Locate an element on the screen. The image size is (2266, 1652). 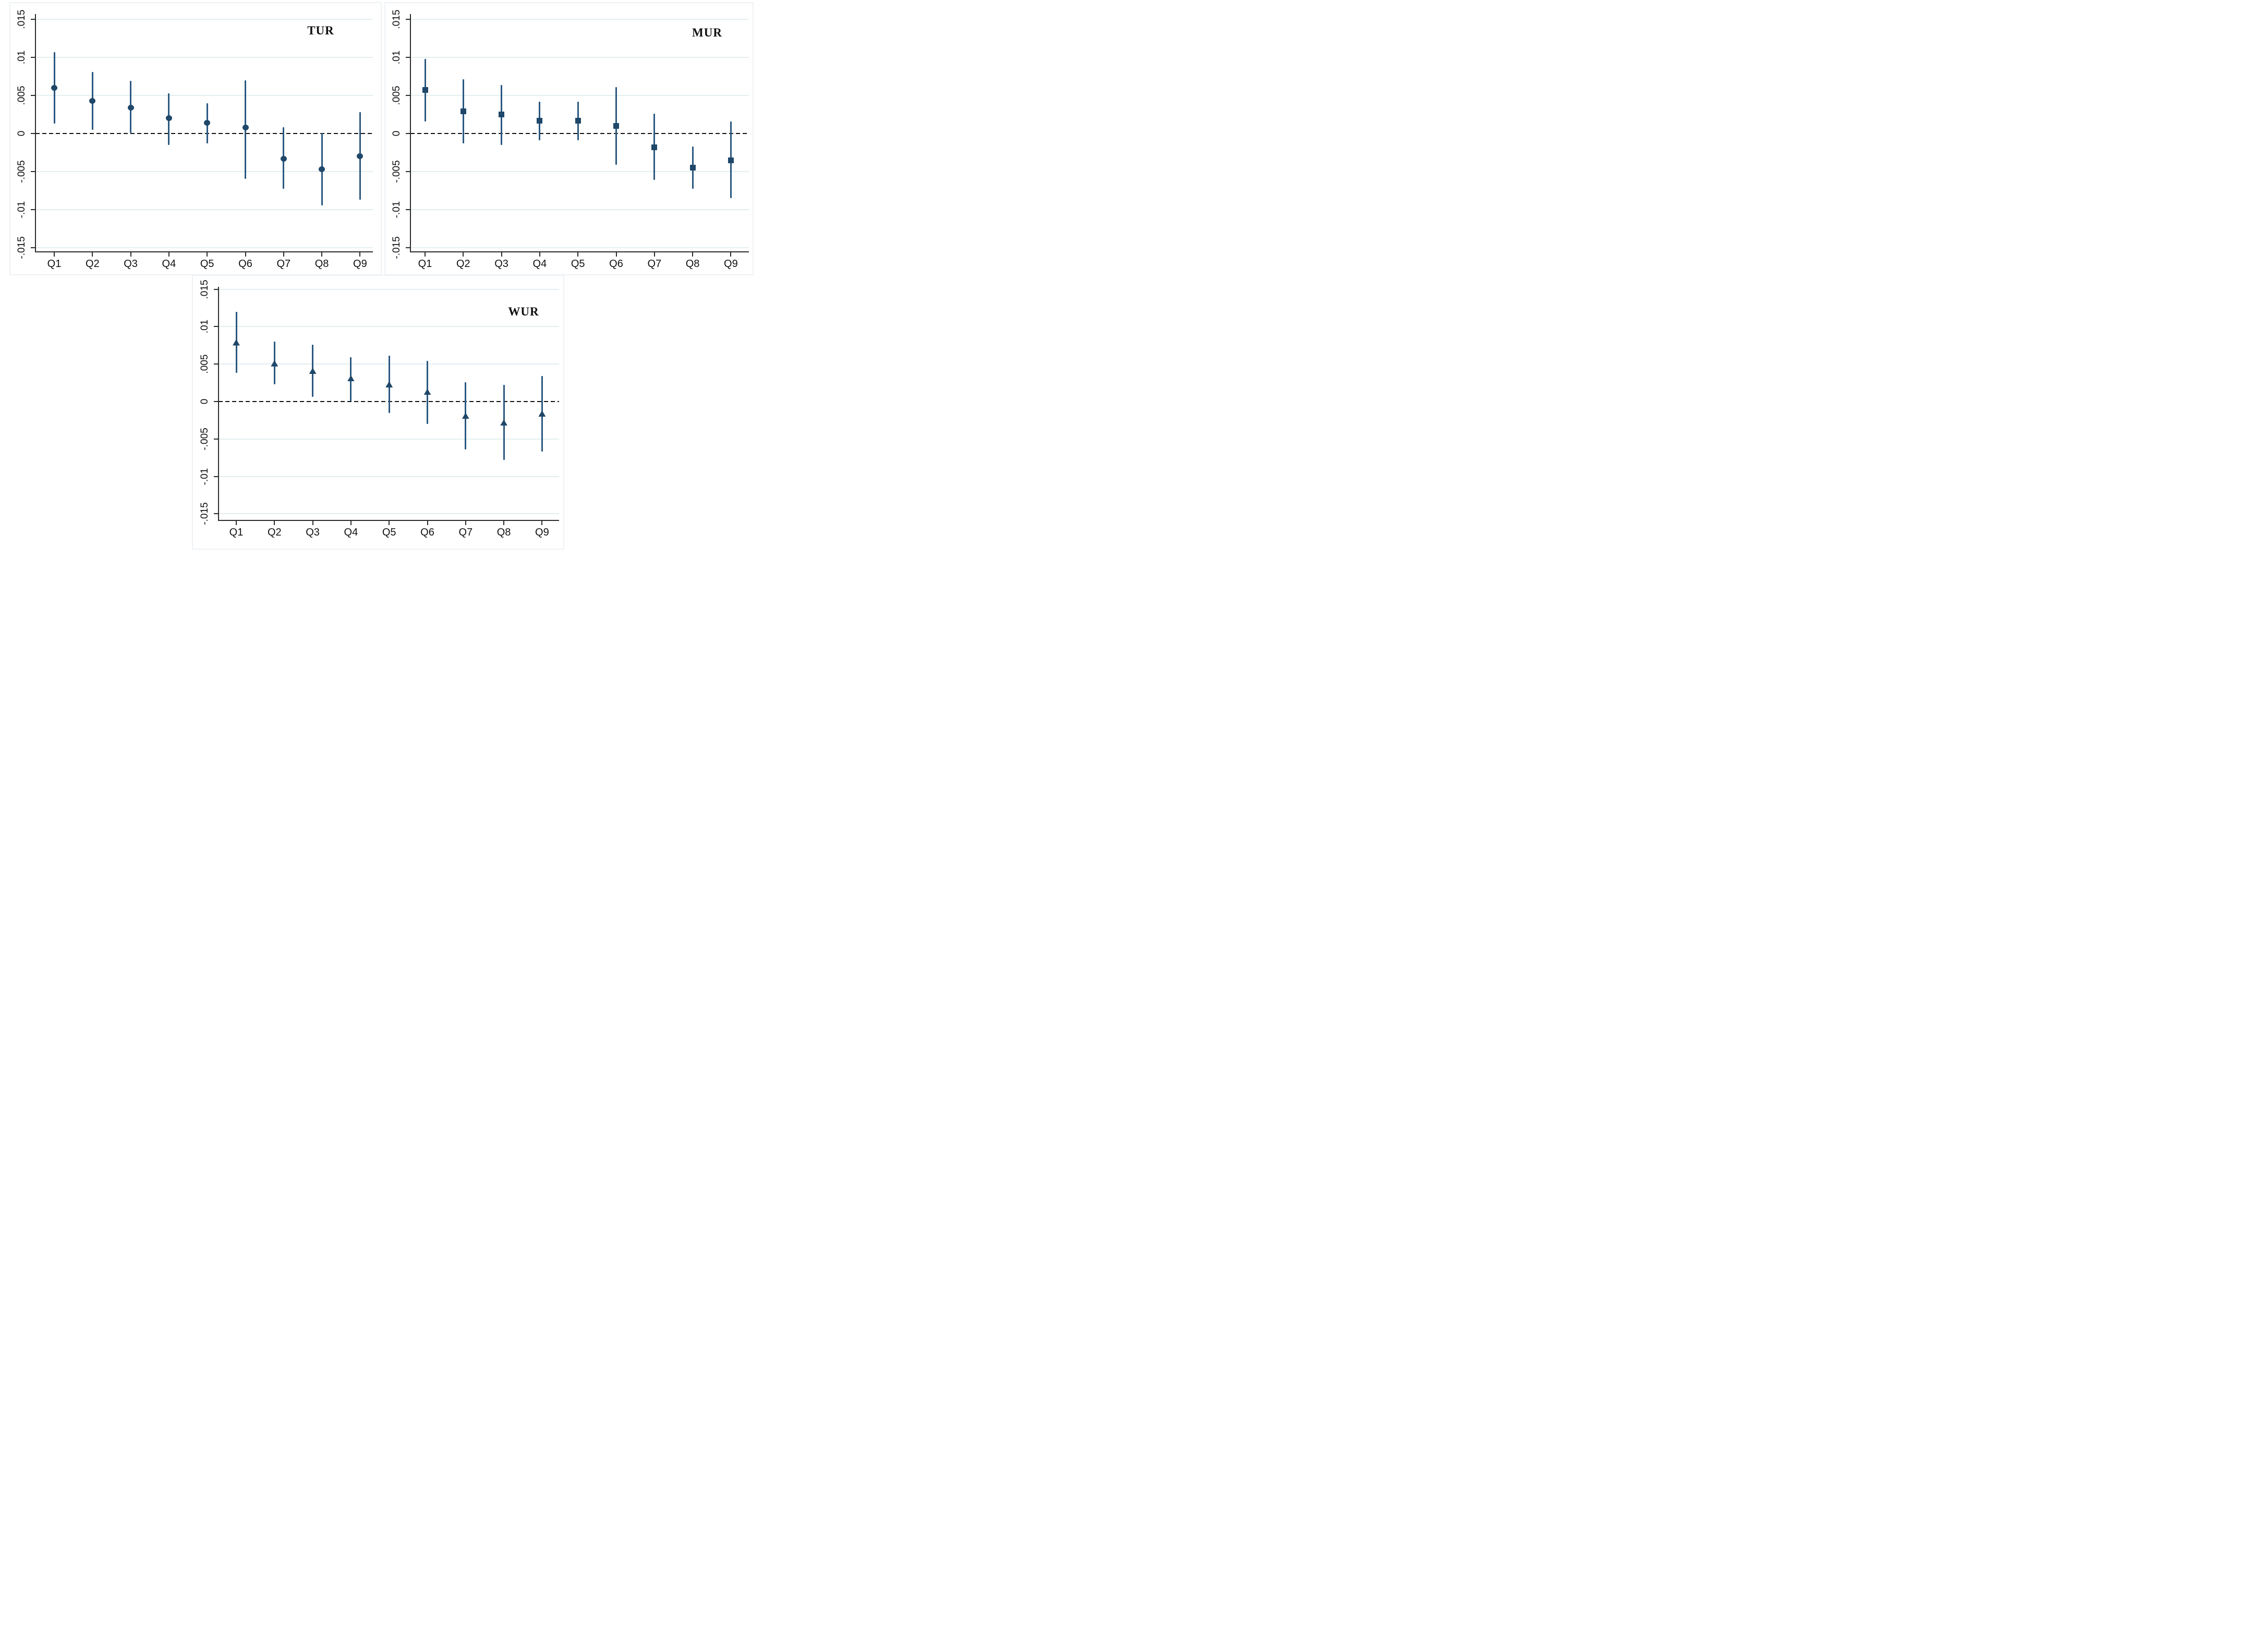
circle-marker-q5 is located at coordinates (207, 123).